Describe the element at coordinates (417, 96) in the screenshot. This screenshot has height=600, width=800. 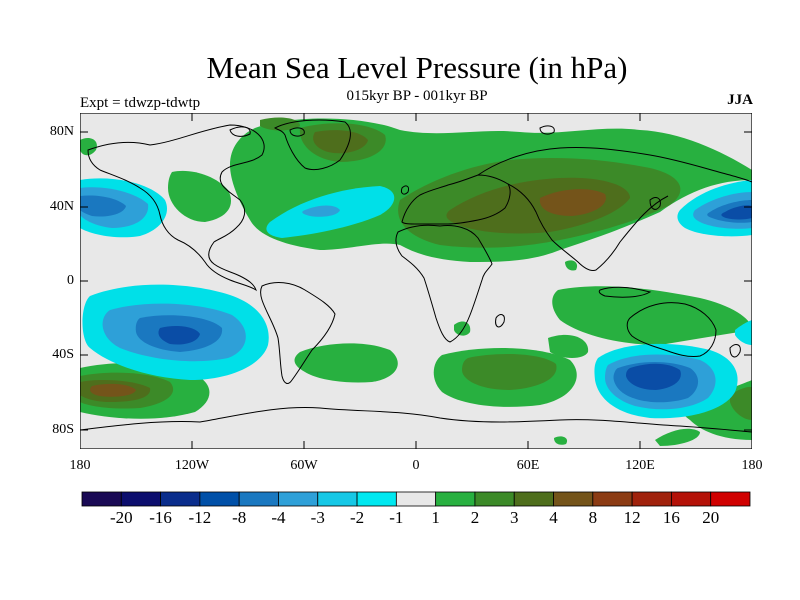
I see `chart-subtitle: 015kyr BP - 001kyr BP` at that location.